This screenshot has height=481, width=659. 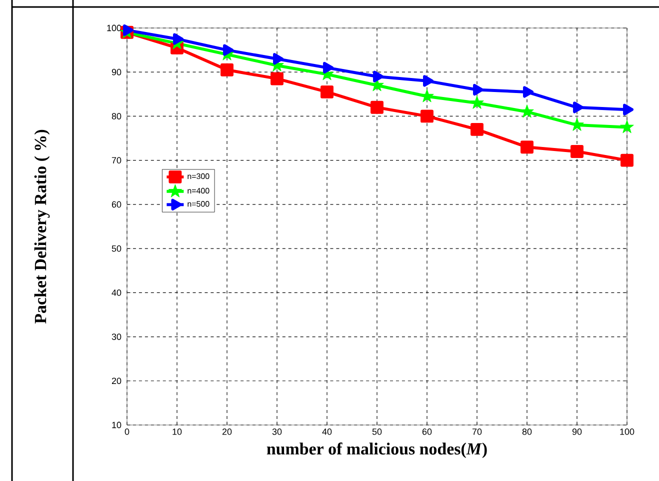 I want to click on x-tick-label: 40, so click(x=327, y=431).